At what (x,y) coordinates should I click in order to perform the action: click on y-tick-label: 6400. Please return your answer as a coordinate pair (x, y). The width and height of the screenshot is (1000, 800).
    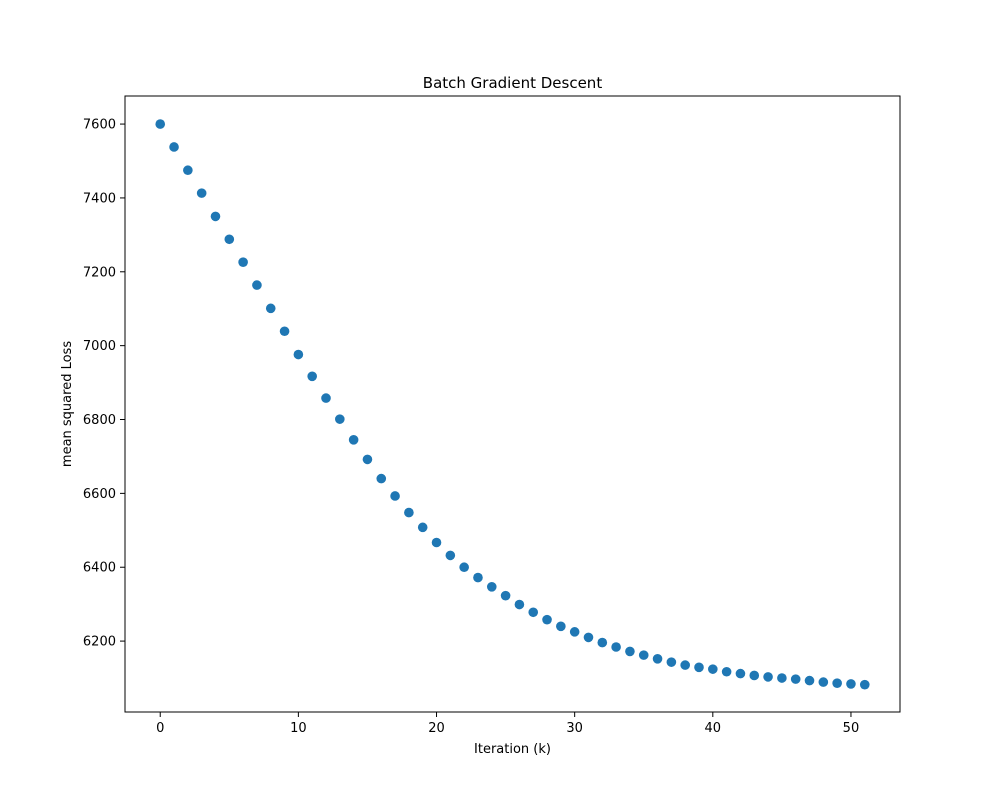
    Looking at the image, I should click on (99, 568).